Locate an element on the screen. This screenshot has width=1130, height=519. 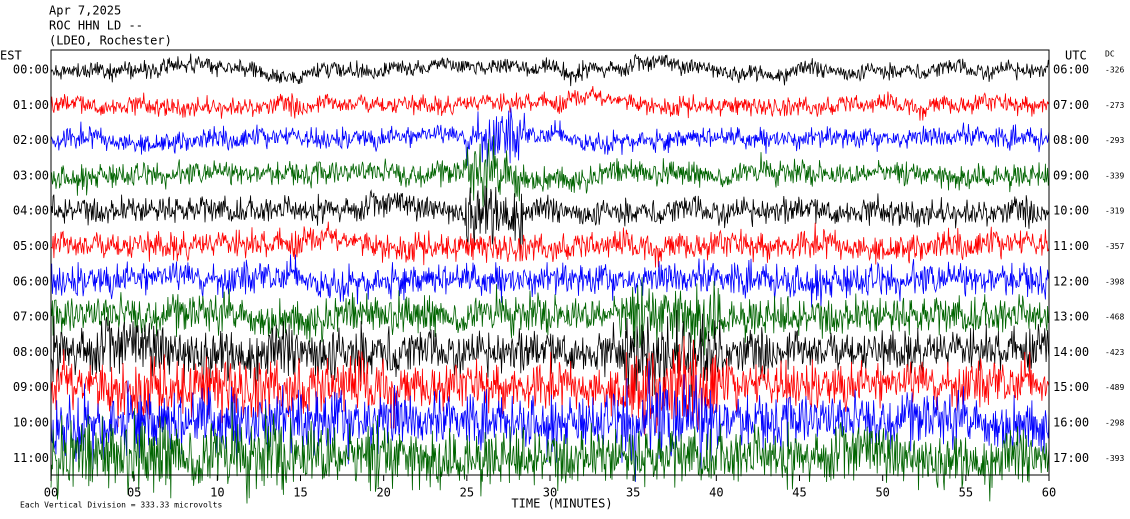
est-label: 00:00 is located at coordinates (31, 70).